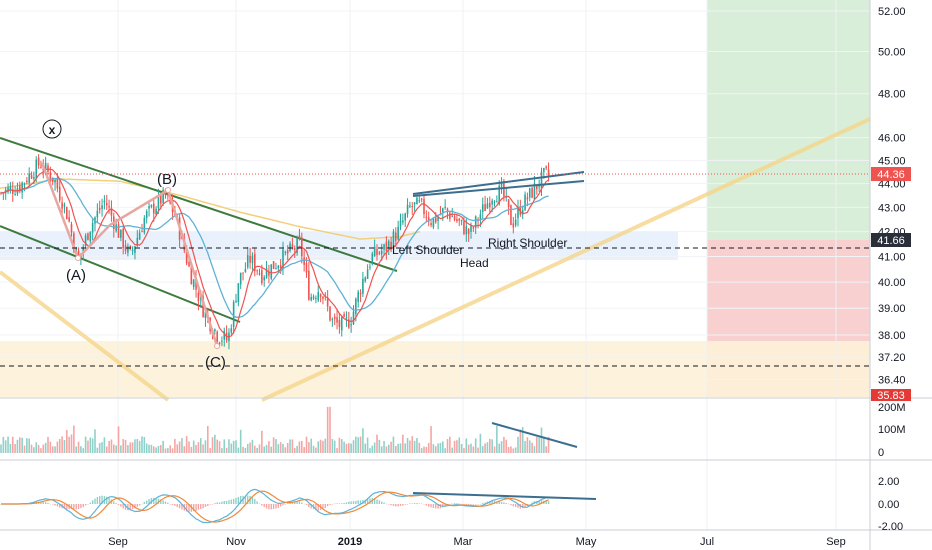 The width and height of the screenshot is (932, 550). I want to click on price-tick-label: 41.00, so click(892, 258).